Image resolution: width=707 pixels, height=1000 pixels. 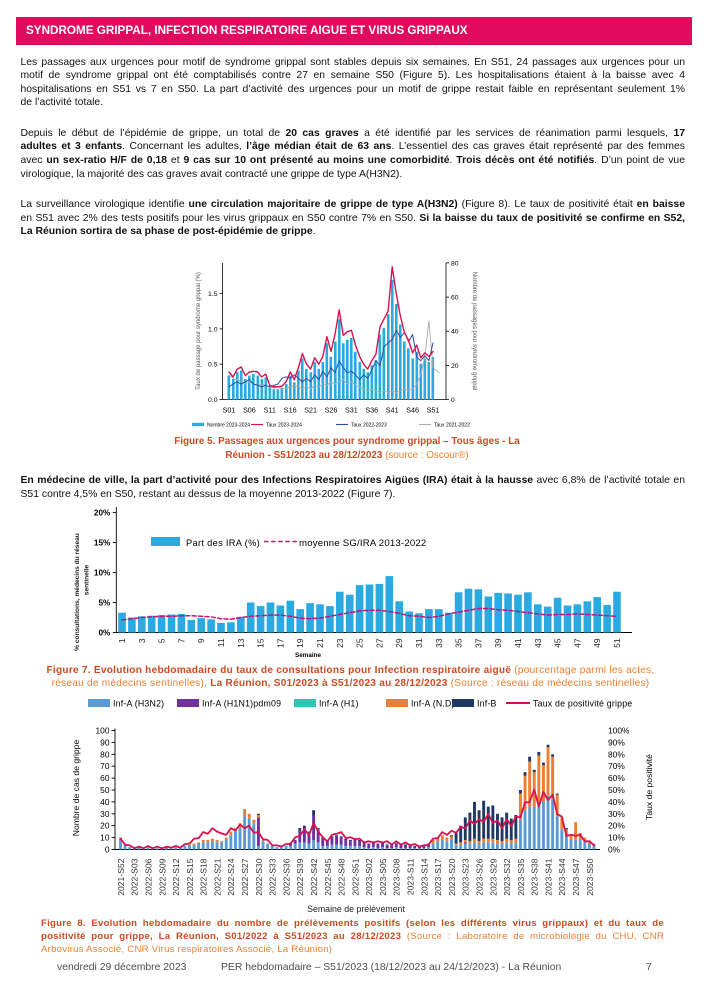 What do you see at coordinates (213, 329) in the screenshot?
I see `svg-text: 1.0` at bounding box center [213, 329].